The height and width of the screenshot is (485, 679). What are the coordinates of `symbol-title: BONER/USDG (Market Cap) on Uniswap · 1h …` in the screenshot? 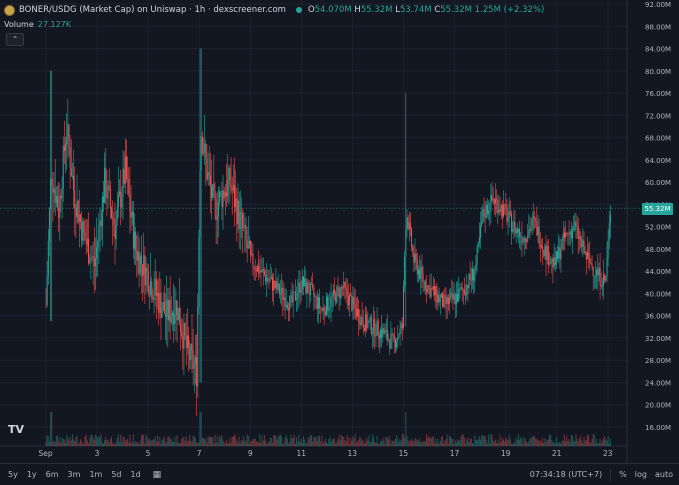 It's located at (152, 10).